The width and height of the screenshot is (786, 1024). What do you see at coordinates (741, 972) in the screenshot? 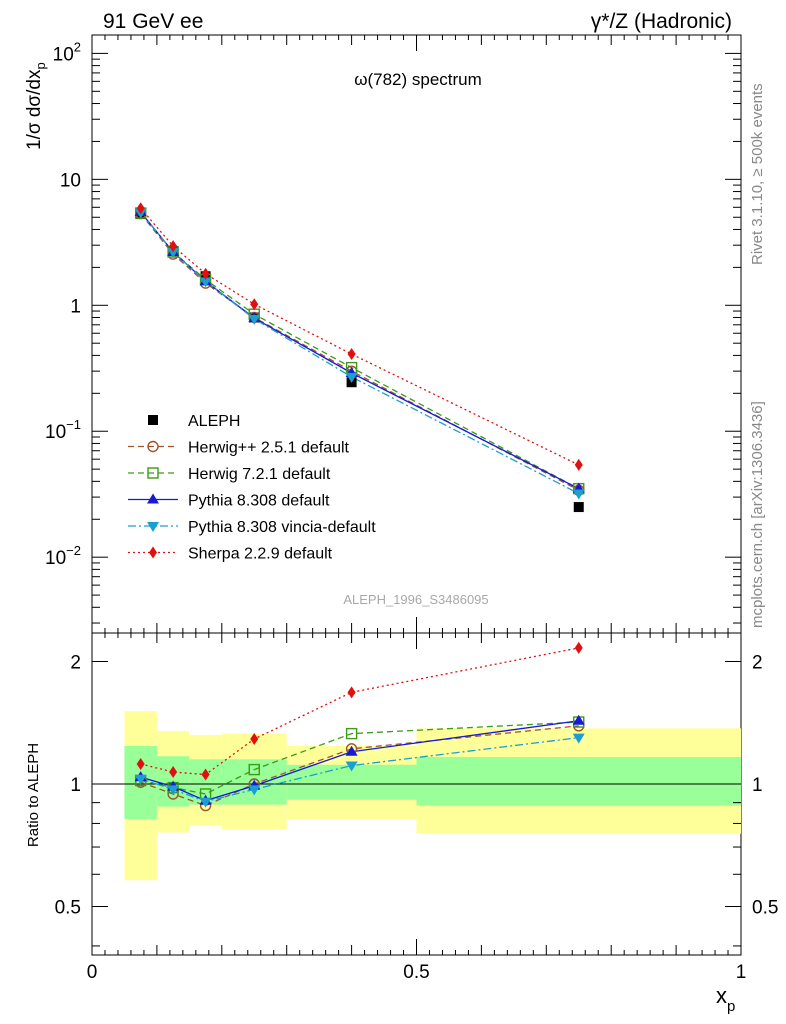
I see `x-tick-label: 1` at bounding box center [741, 972].